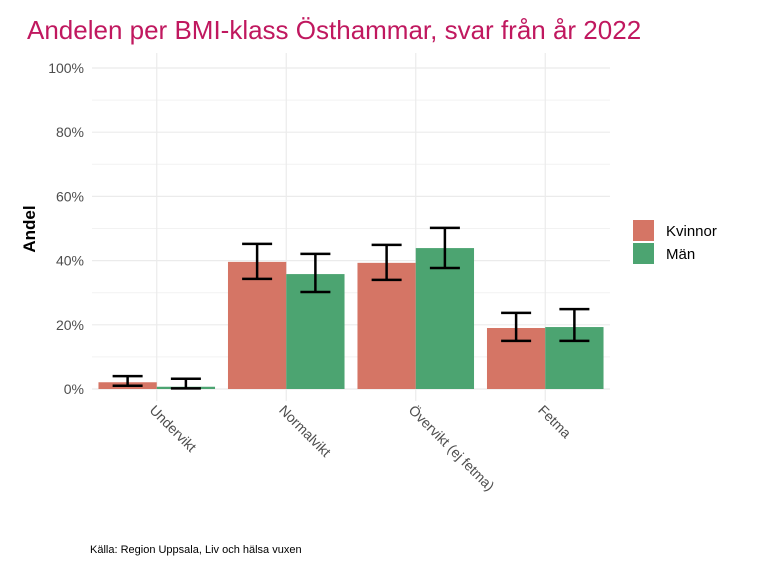 The image size is (768, 576). I want to click on x-tick-label: Normalvikt, so click(305, 431).